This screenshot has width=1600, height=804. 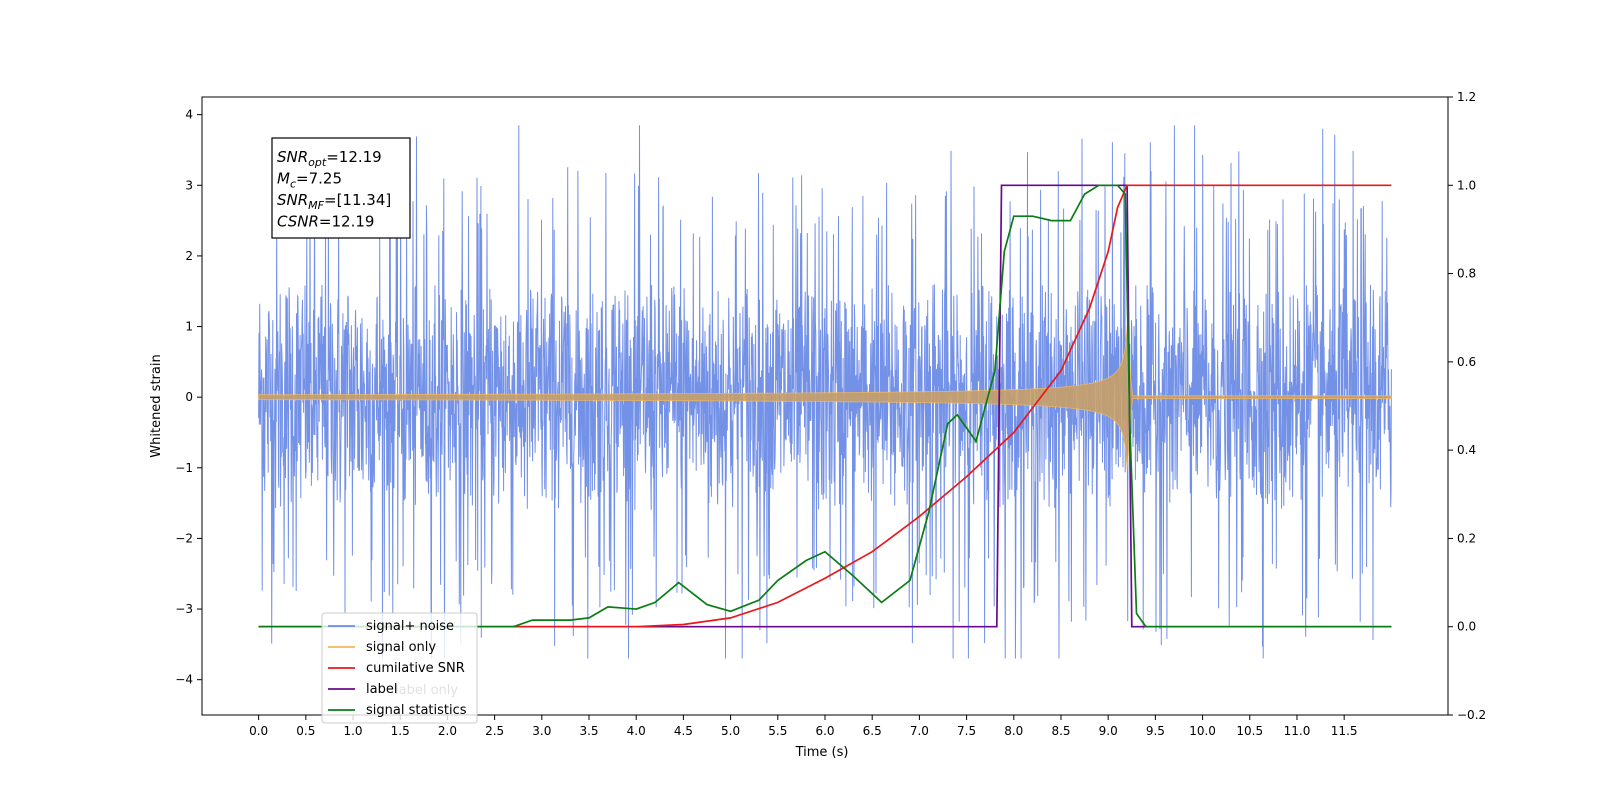 I want to click on legend-item-signal-only: signal only, so click(x=382, y=647).